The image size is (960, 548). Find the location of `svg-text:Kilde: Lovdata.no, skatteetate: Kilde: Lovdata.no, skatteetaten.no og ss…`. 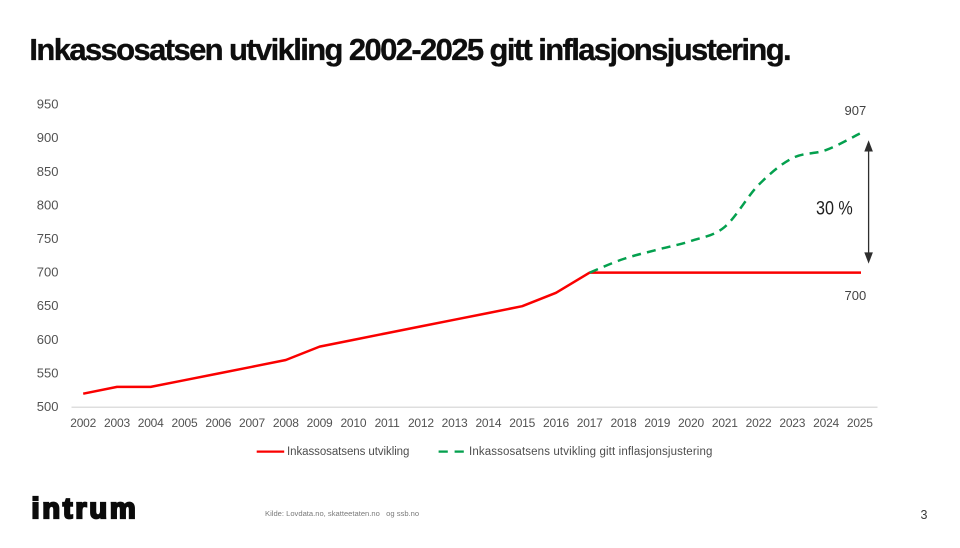

svg-text:Kilde: Lovdata.no, skatteetate: Kilde: Lovdata.no, skatteetaten.no og ss… is located at coordinates (342, 513).